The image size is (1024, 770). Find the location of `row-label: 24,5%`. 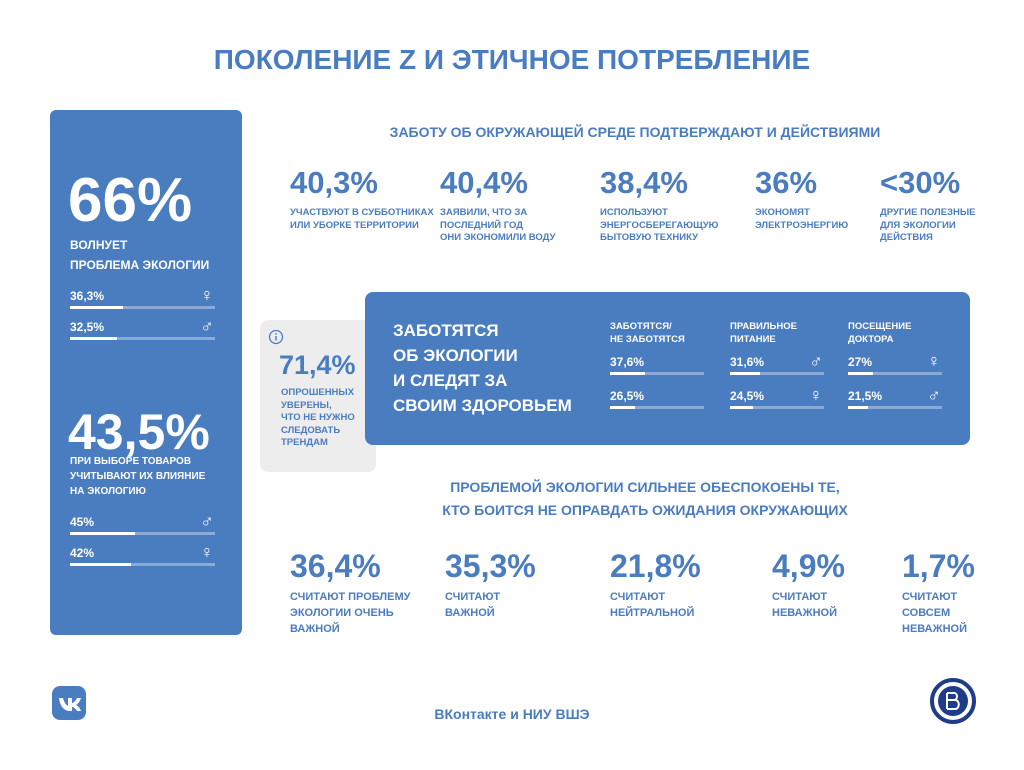

row-label: 24,5% is located at coordinates (747, 396).